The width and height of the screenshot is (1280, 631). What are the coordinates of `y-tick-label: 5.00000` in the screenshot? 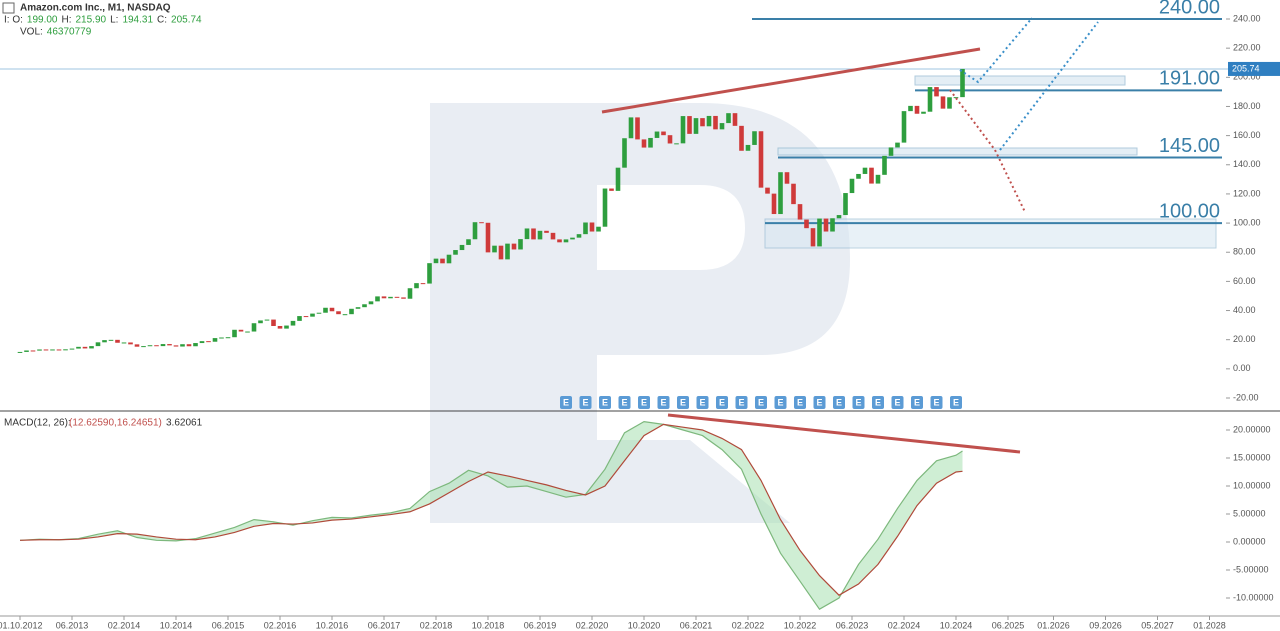 It's located at (1249, 513).